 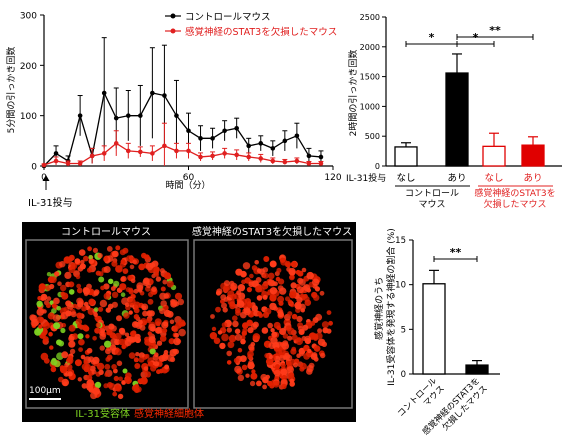 What do you see at coordinates (28, 117) in the screenshot?
I see `line-ytick-label: 100` at bounding box center [28, 117].